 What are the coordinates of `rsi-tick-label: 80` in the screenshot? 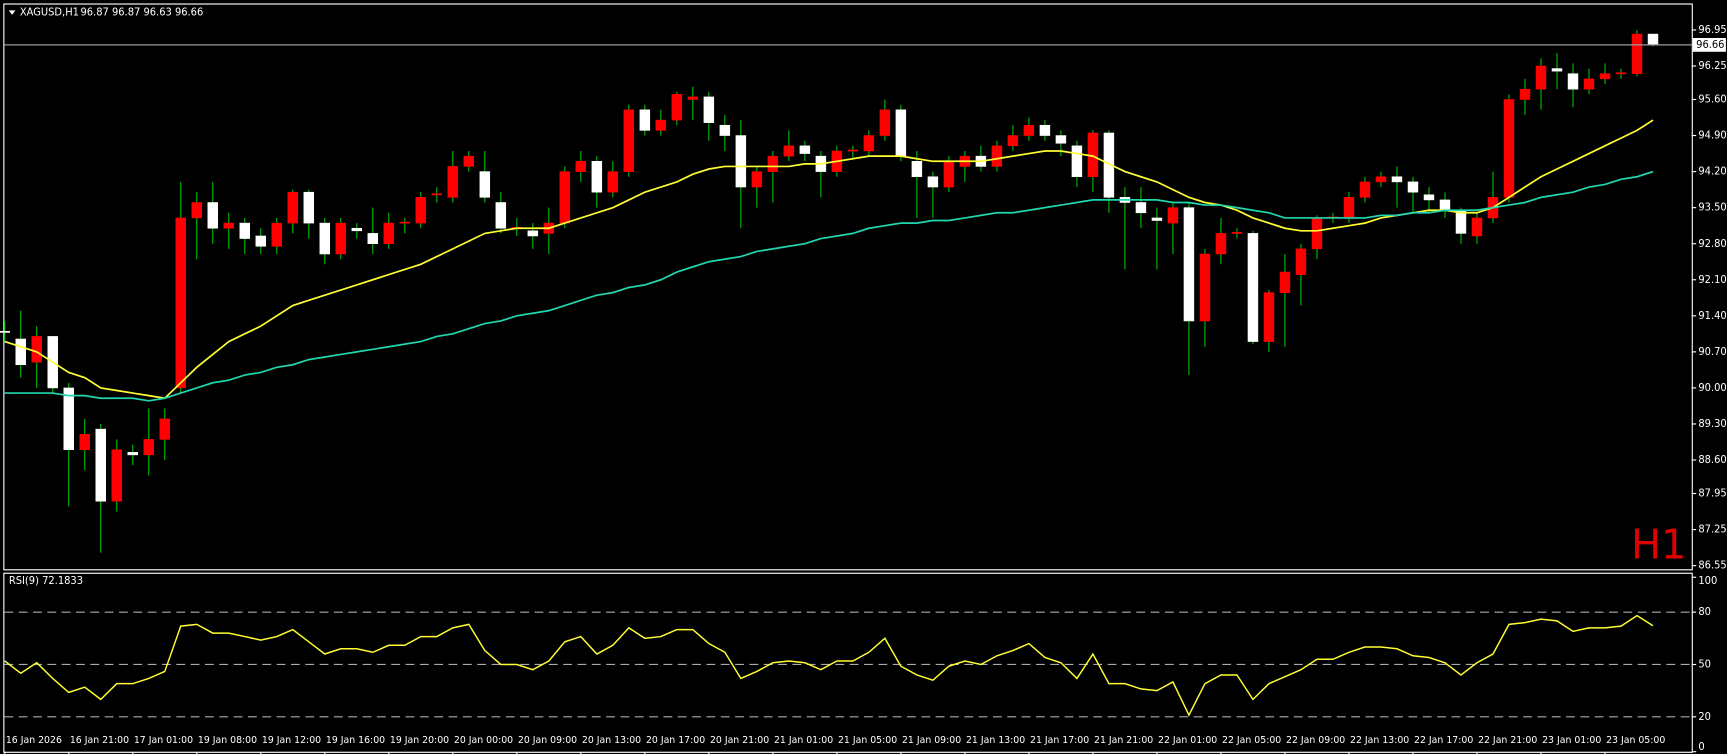 It's located at (1704, 612).